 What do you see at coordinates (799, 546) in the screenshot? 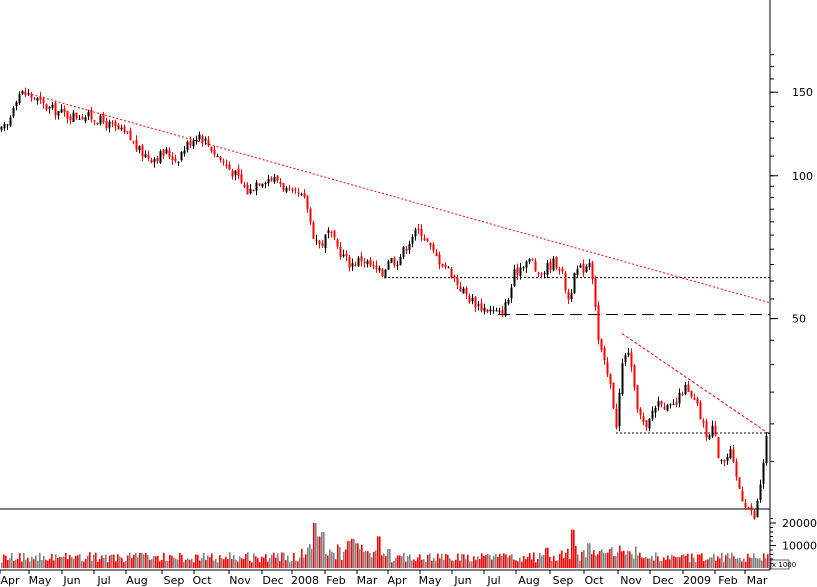
I see `volume-tick-label: 10000` at bounding box center [799, 546].